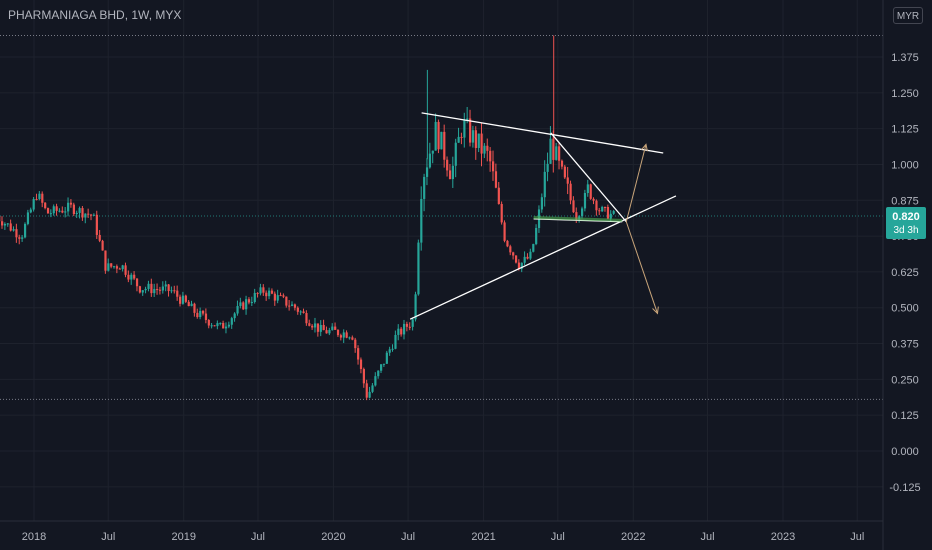 The width and height of the screenshot is (932, 550). What do you see at coordinates (905, 380) in the screenshot?
I see `price-tick-label: 0.250` at bounding box center [905, 380].